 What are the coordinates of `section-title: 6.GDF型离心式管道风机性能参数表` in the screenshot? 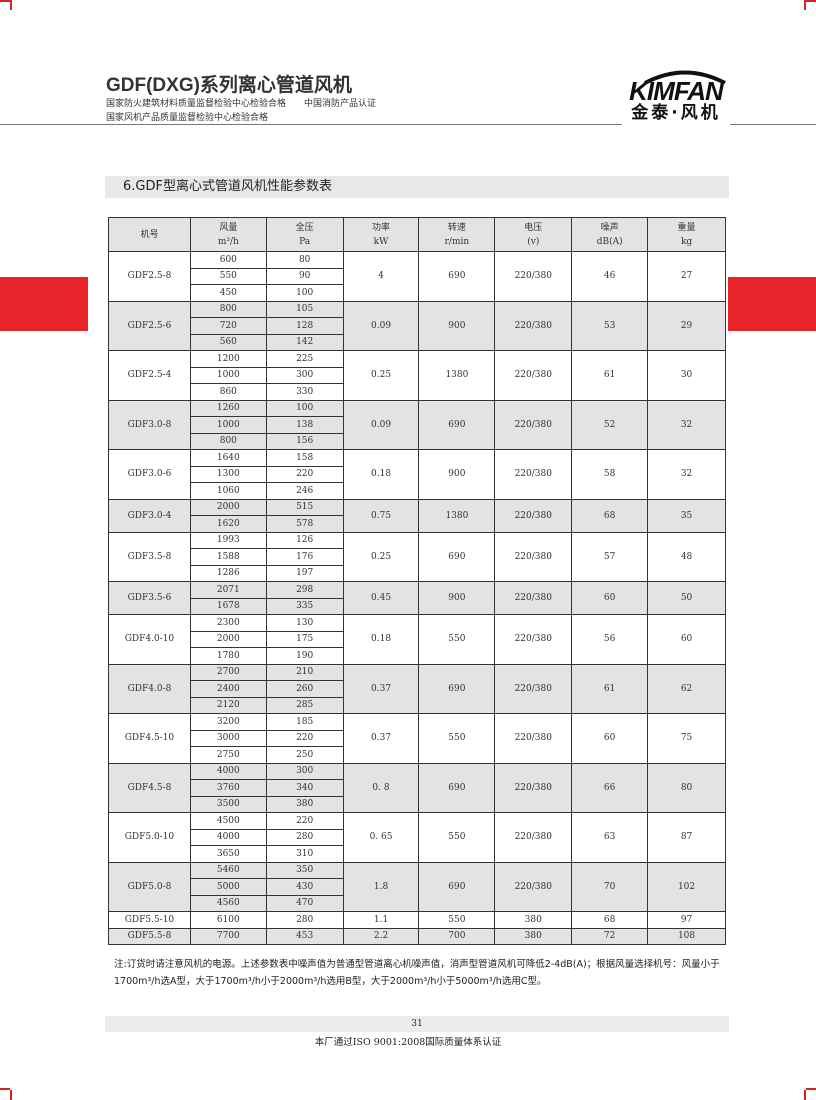 It's located at (417, 187).